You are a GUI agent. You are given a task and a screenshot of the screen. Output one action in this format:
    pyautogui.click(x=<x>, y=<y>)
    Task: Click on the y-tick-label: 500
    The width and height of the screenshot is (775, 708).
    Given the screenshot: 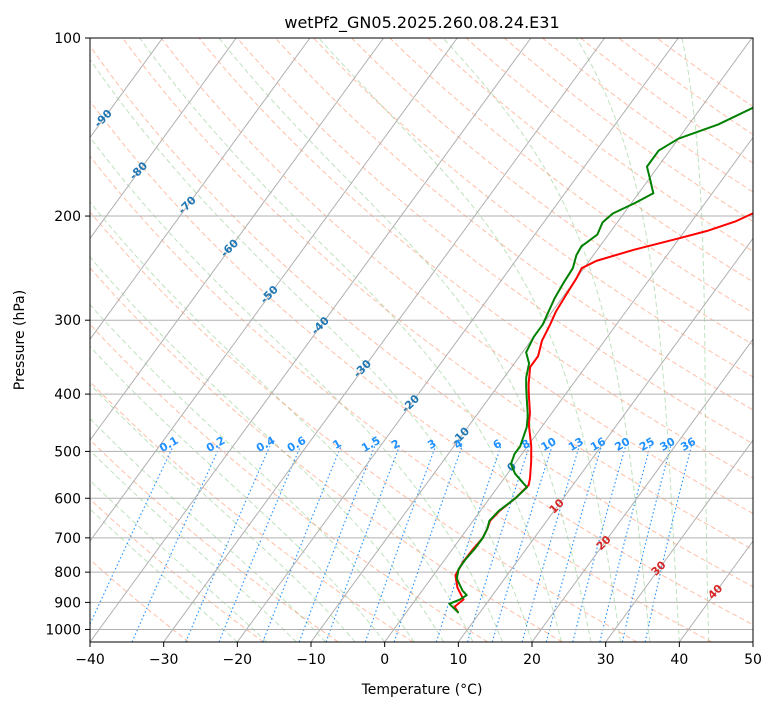 What is the action you would take?
    pyautogui.click(x=67, y=452)
    